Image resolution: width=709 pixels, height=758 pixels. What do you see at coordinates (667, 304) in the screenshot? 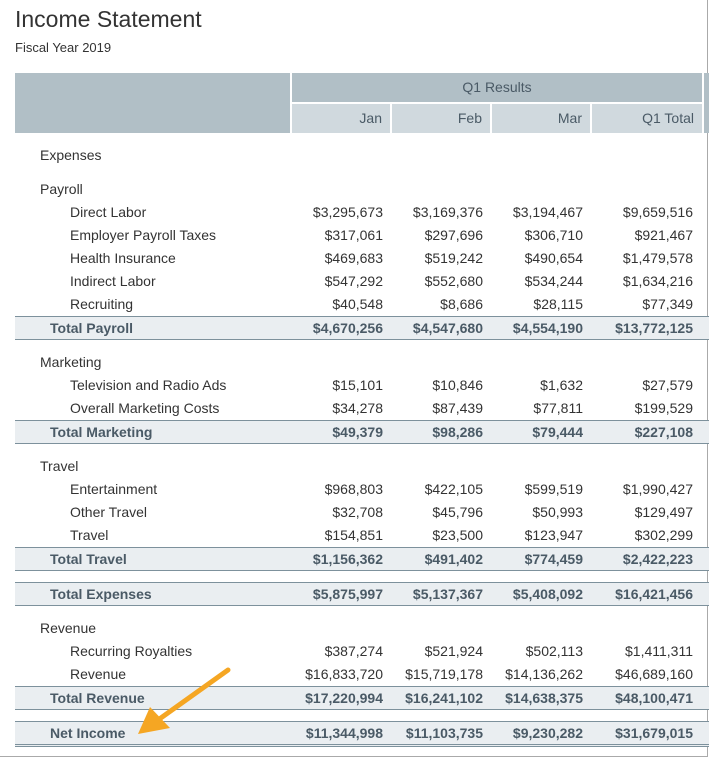
I see `cell-value: $77,349` at bounding box center [667, 304].